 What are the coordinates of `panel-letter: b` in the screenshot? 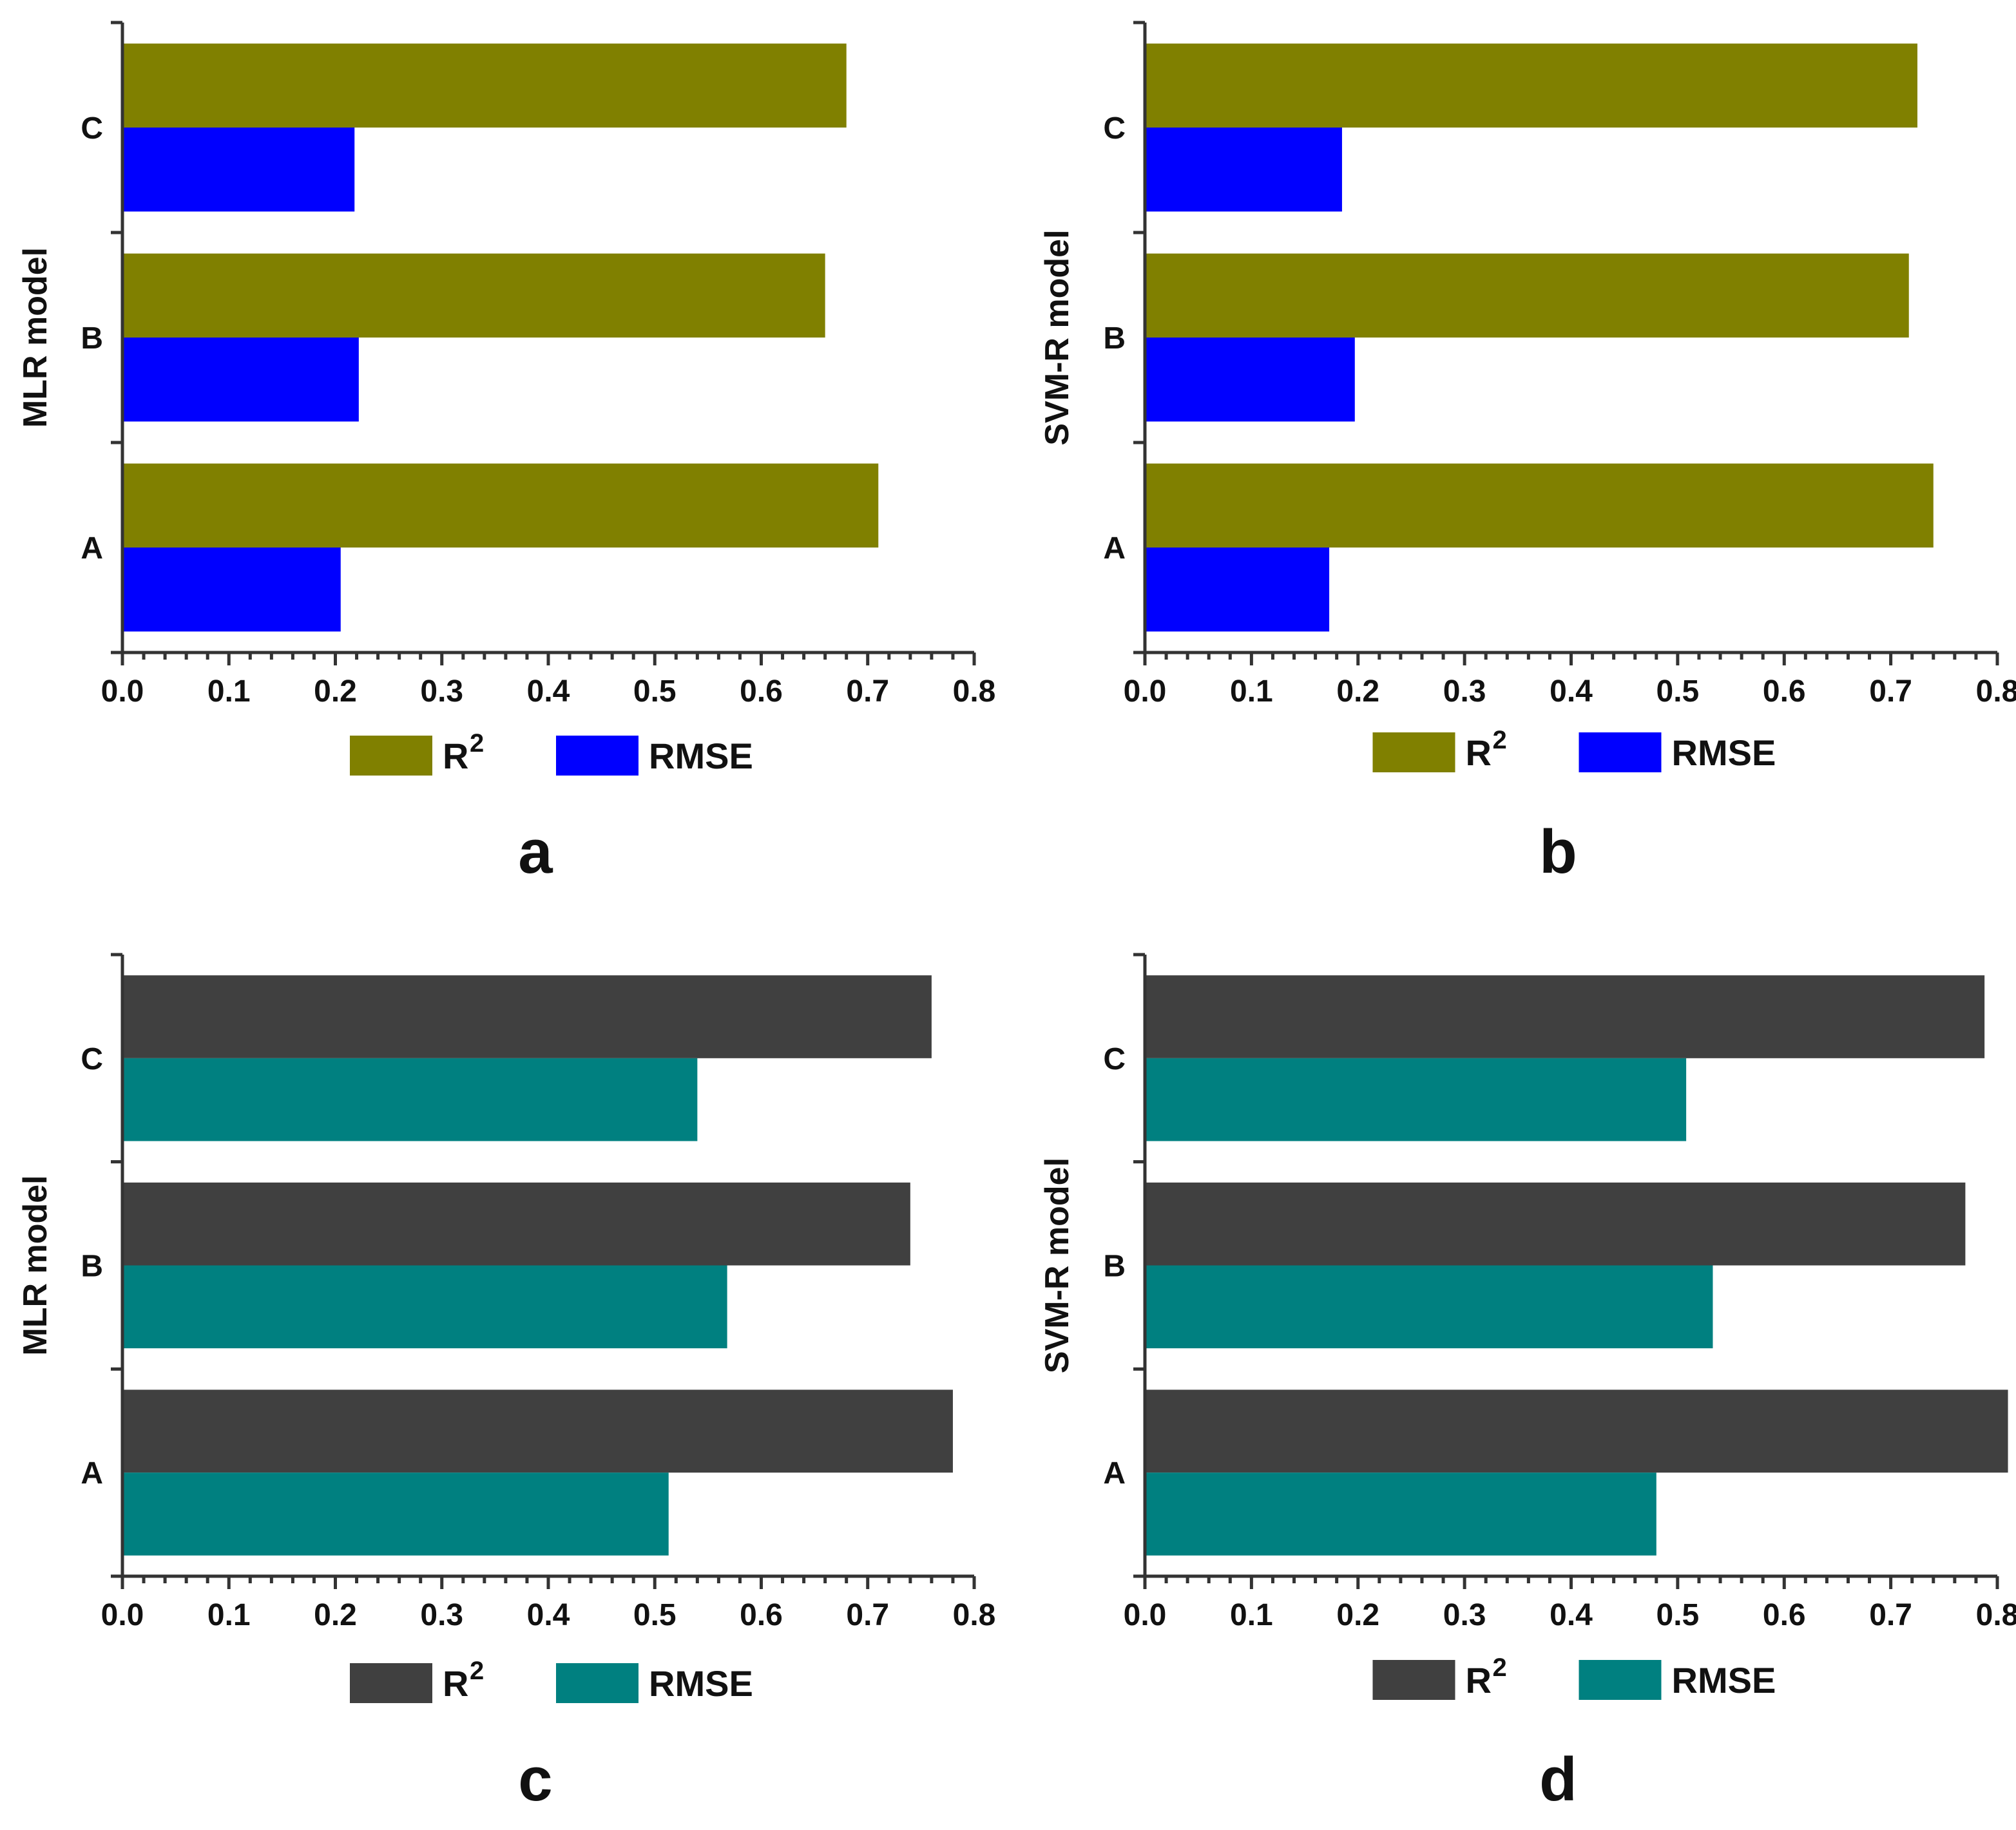 It's located at (1558, 851).